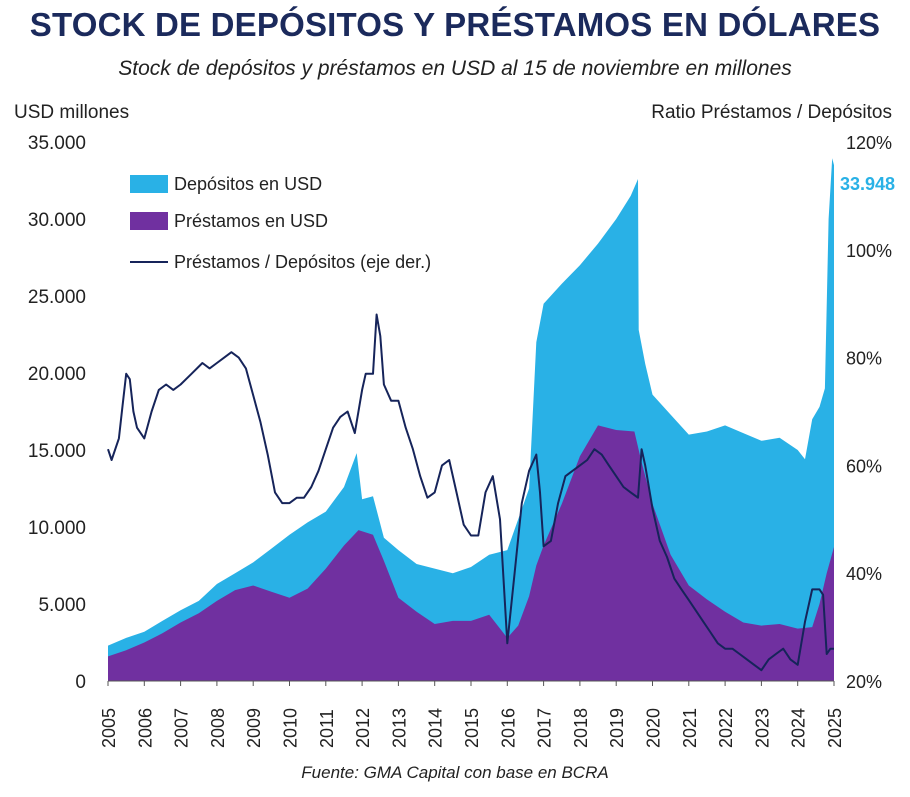  Describe the element at coordinates (726, 728) in the screenshot. I see `x-tick-label: 2022` at that location.